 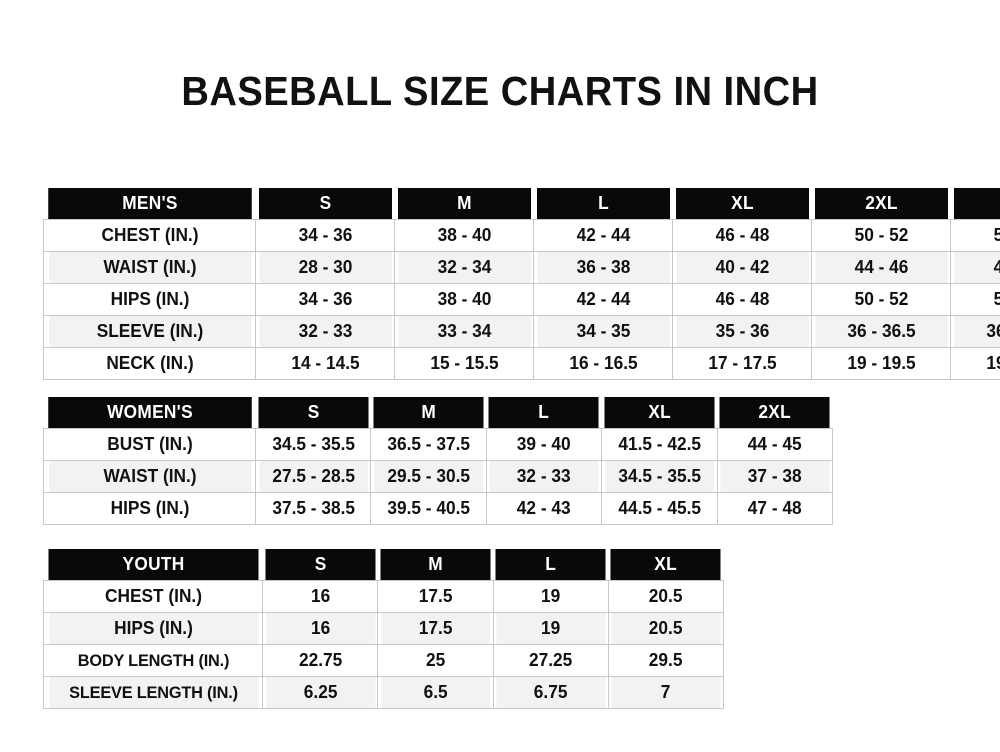 I want to click on measure-label: BUST (IN.), so click(x=149, y=444).